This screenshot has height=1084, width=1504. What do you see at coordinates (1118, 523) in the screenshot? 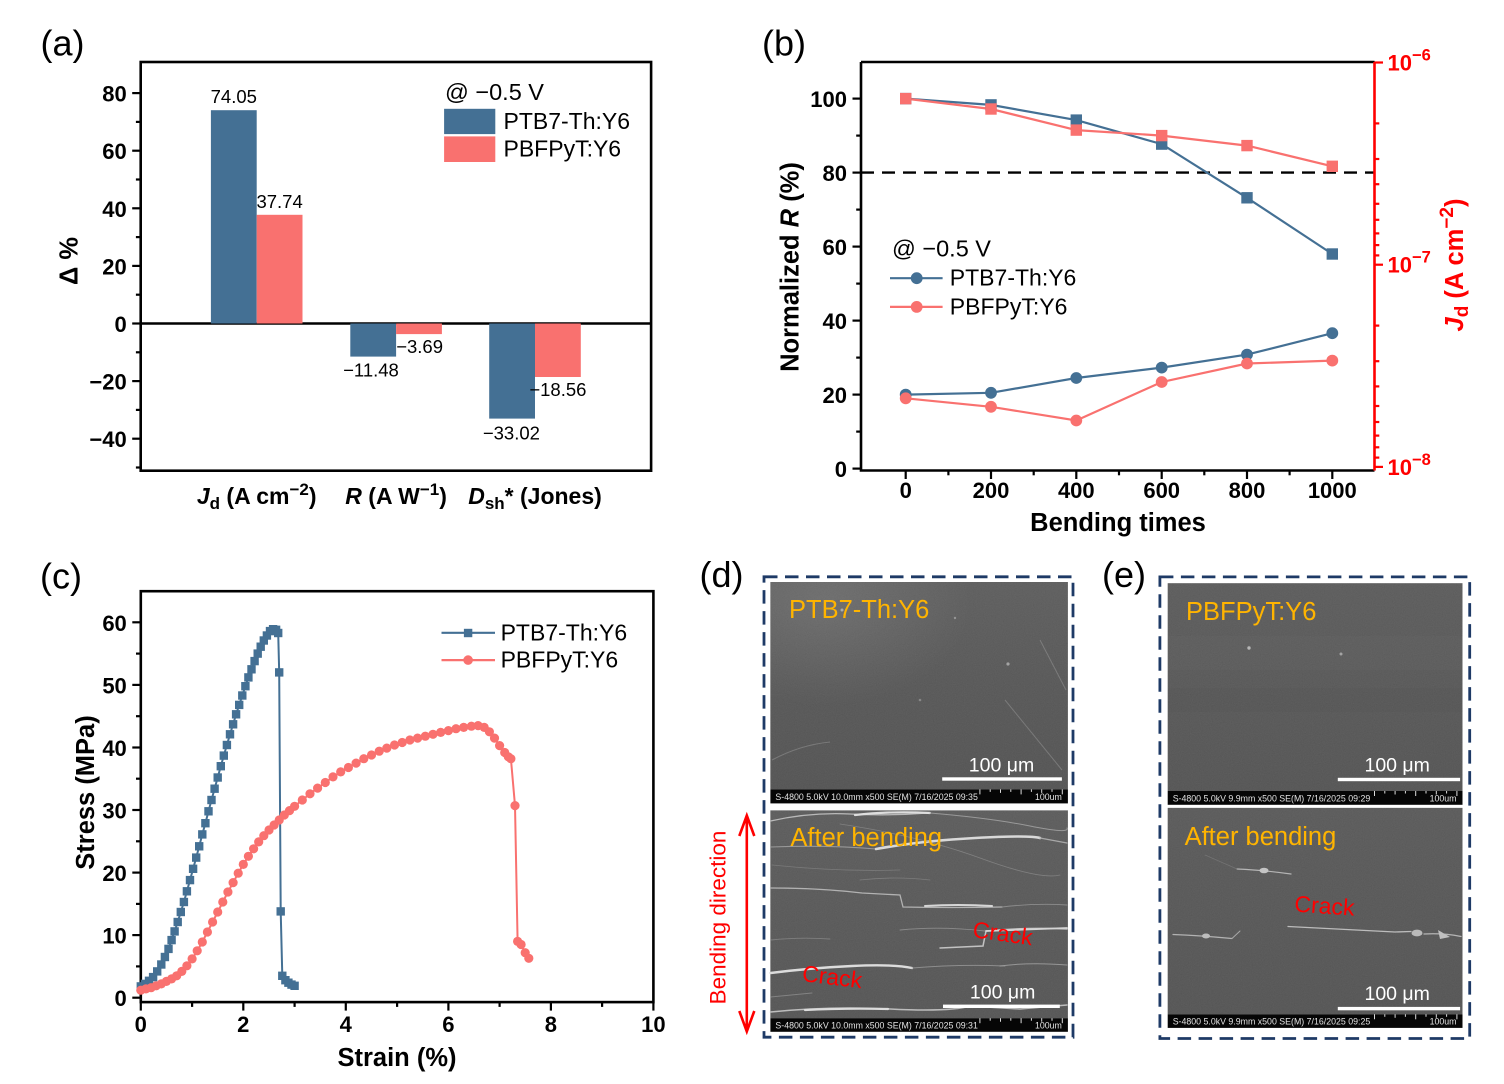
I see `svg-text: Bending times` at bounding box center [1118, 523].